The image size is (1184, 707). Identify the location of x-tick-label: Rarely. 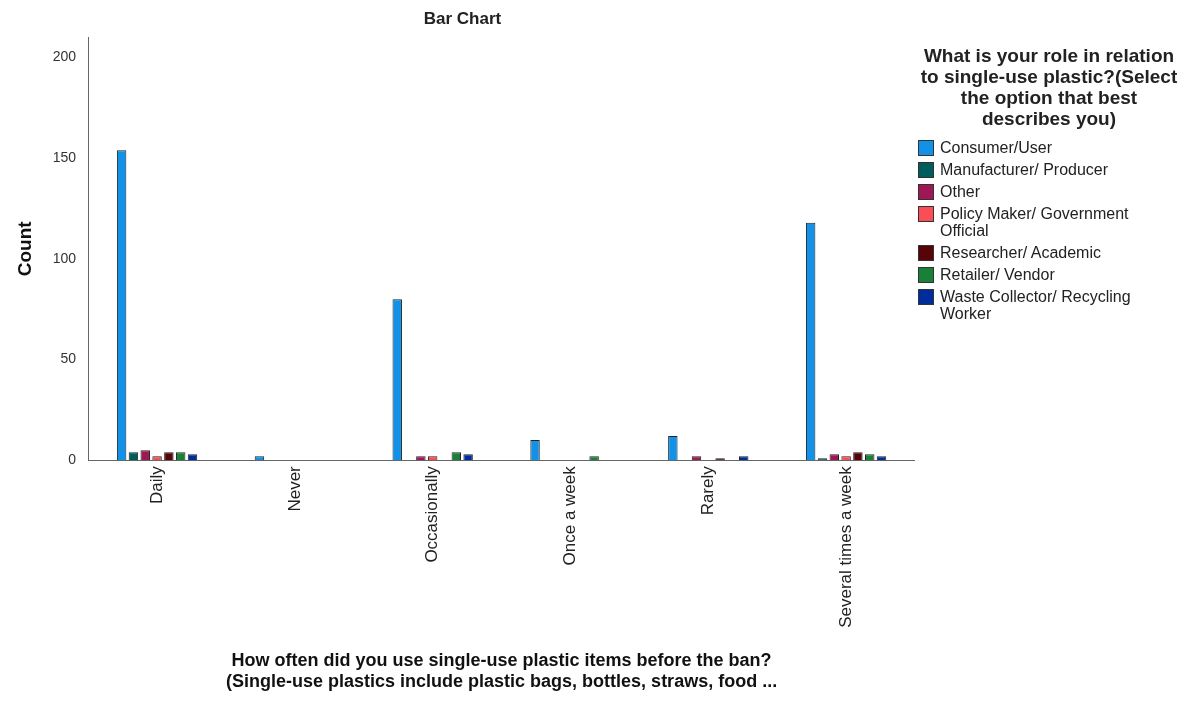
(707, 490).